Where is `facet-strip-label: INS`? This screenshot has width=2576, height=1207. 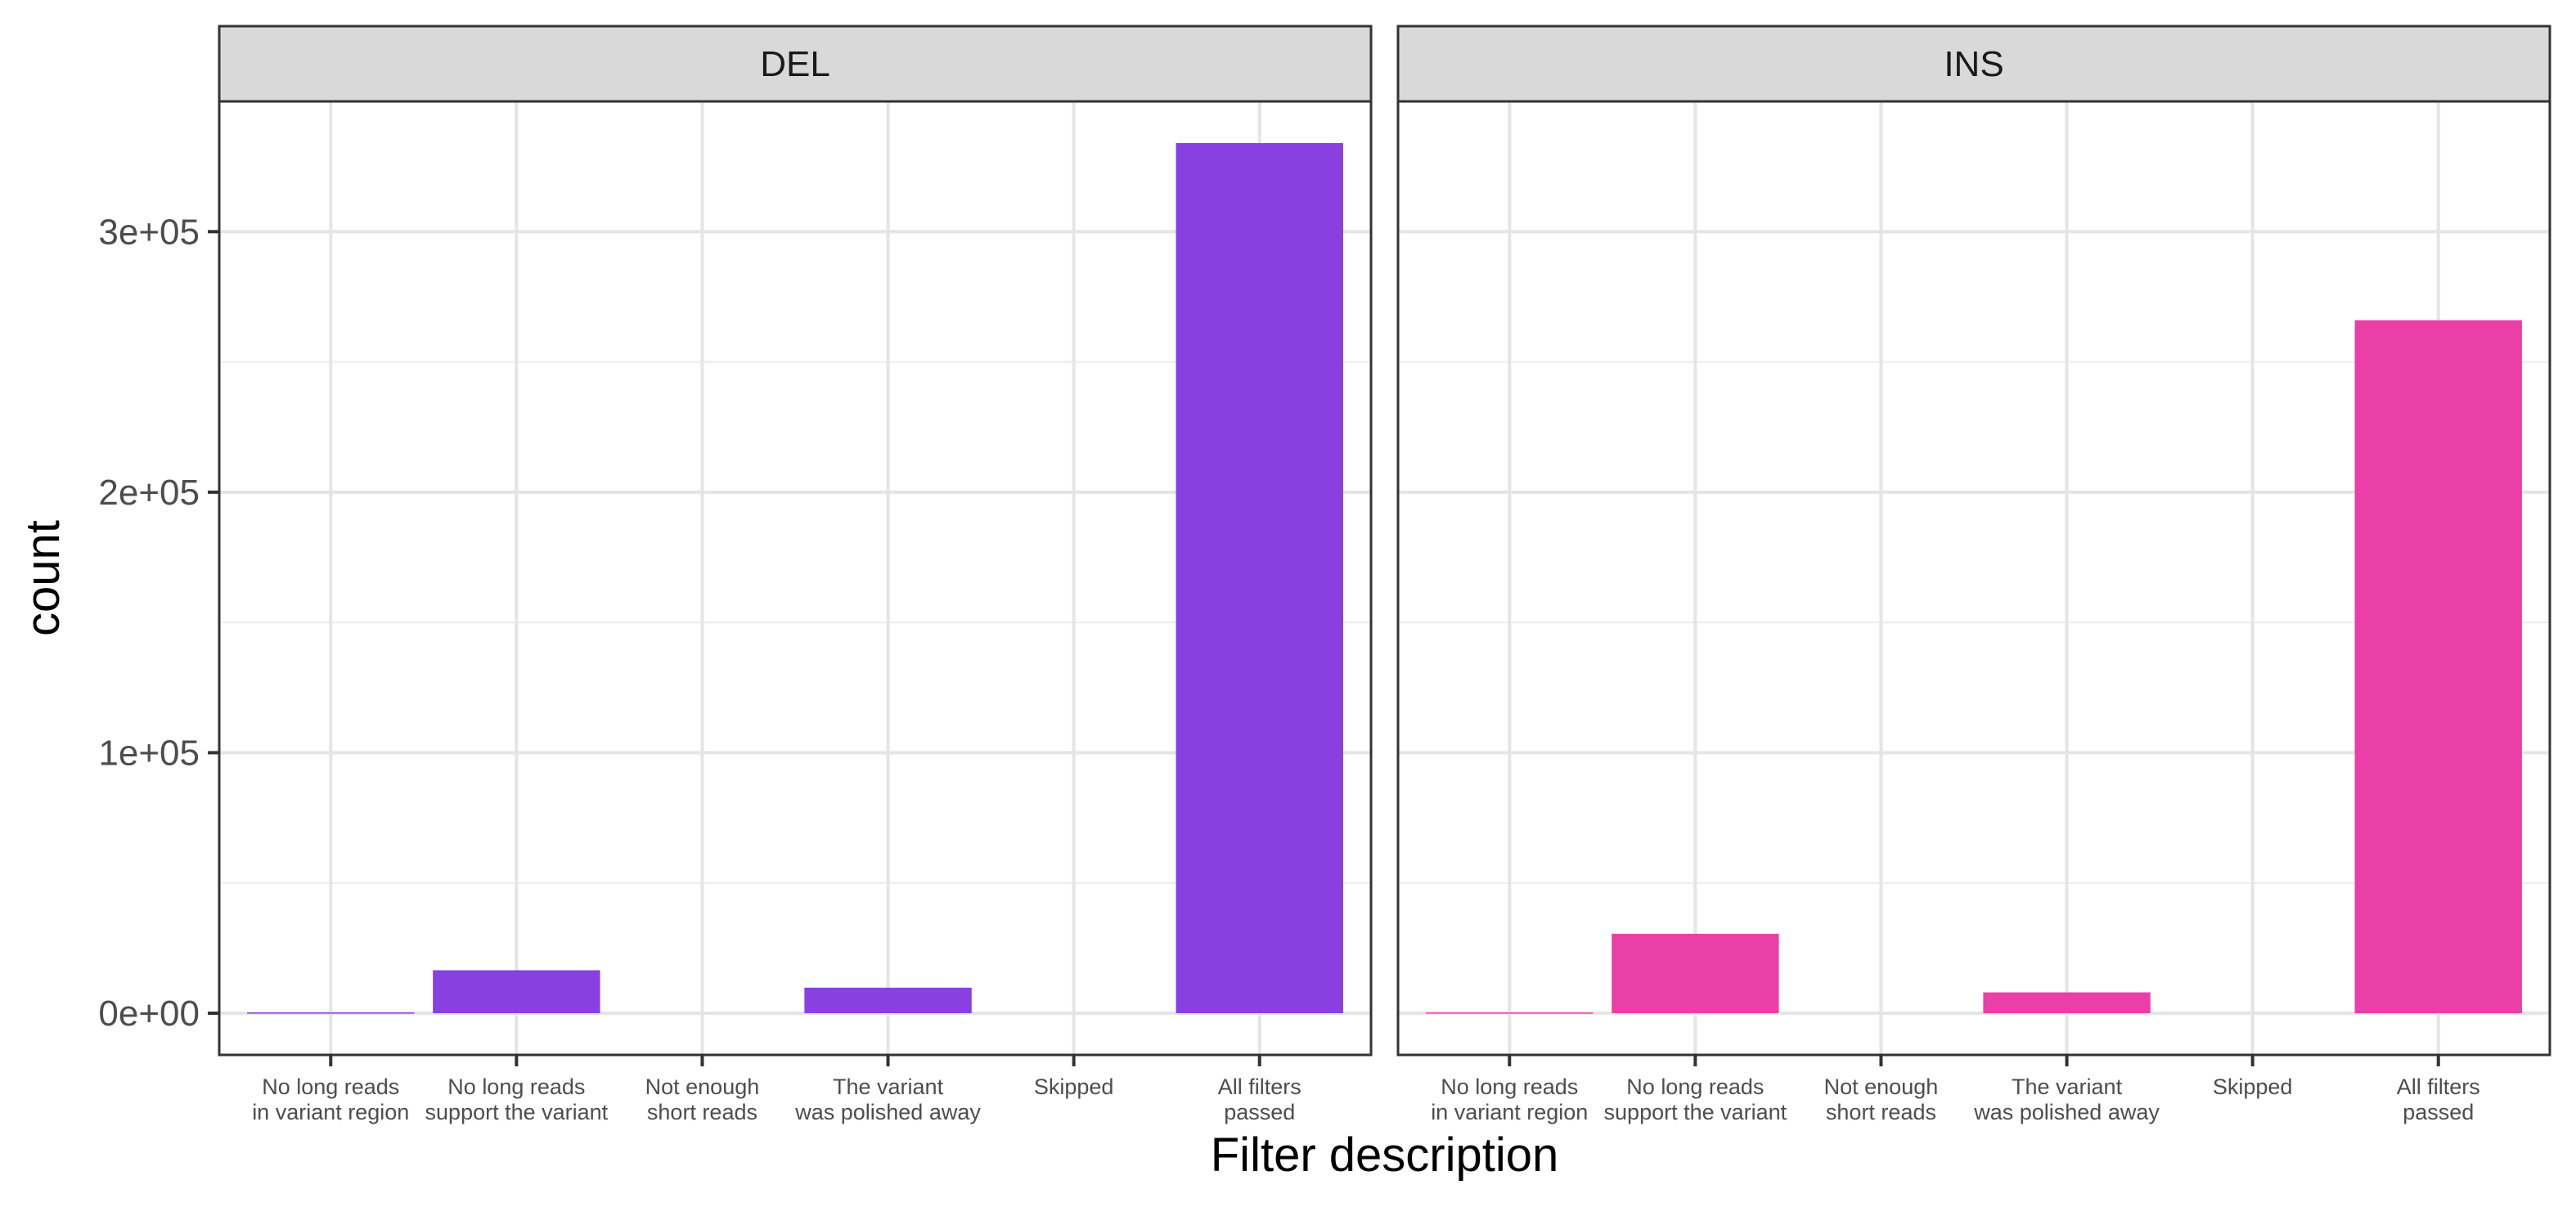 facet-strip-label: INS is located at coordinates (1974, 64).